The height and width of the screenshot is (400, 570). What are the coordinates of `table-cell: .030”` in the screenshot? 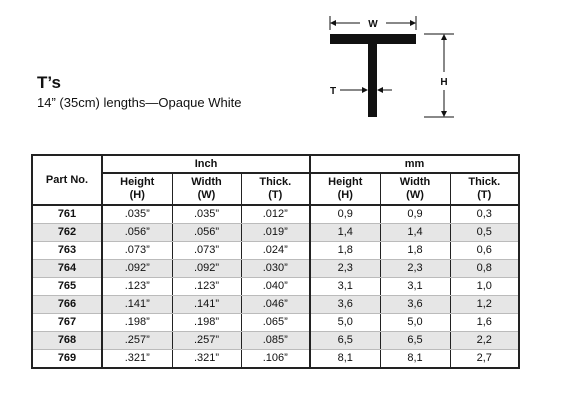 It's located at (275, 268).